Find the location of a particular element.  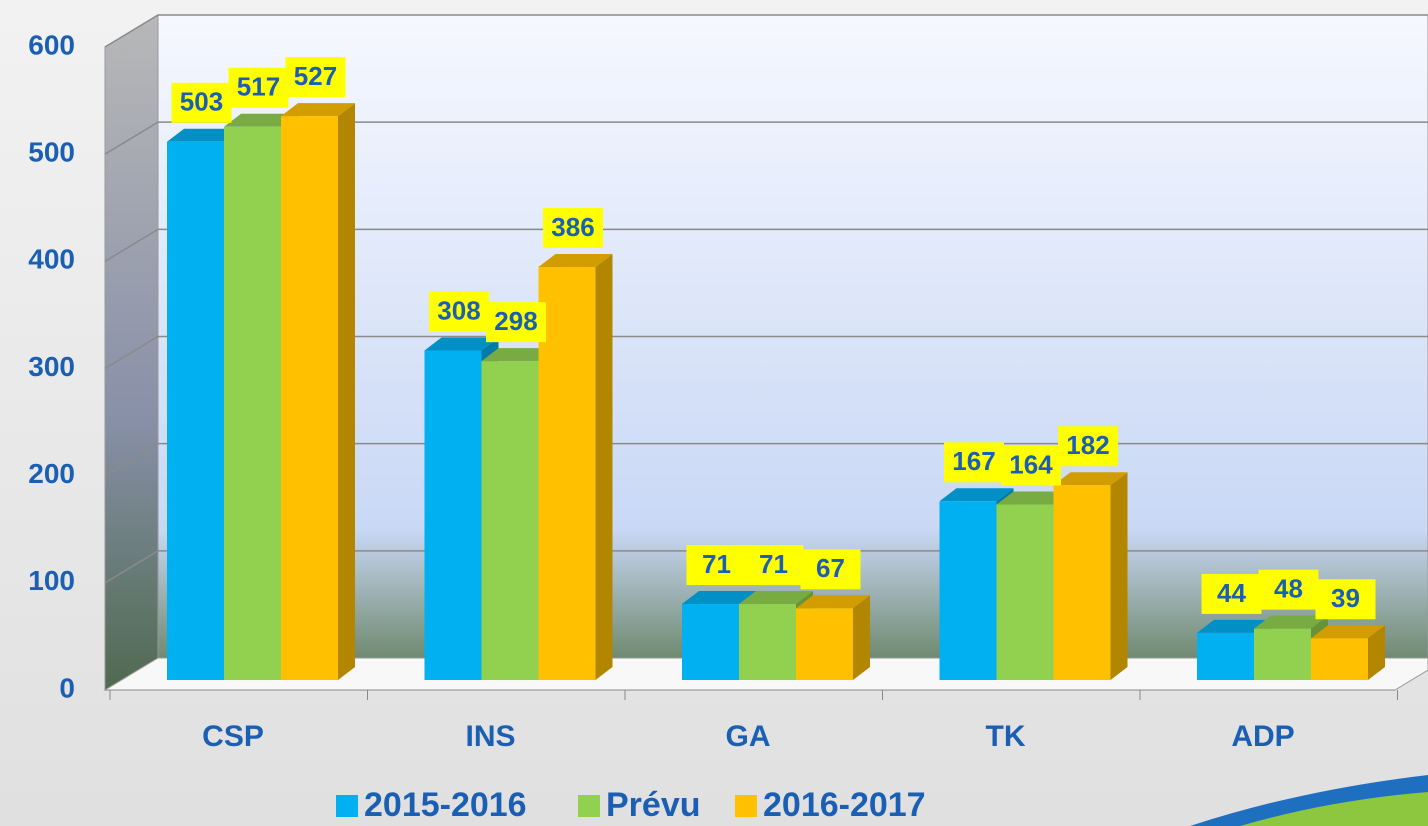

data-label: 48 is located at coordinates (1288, 589).